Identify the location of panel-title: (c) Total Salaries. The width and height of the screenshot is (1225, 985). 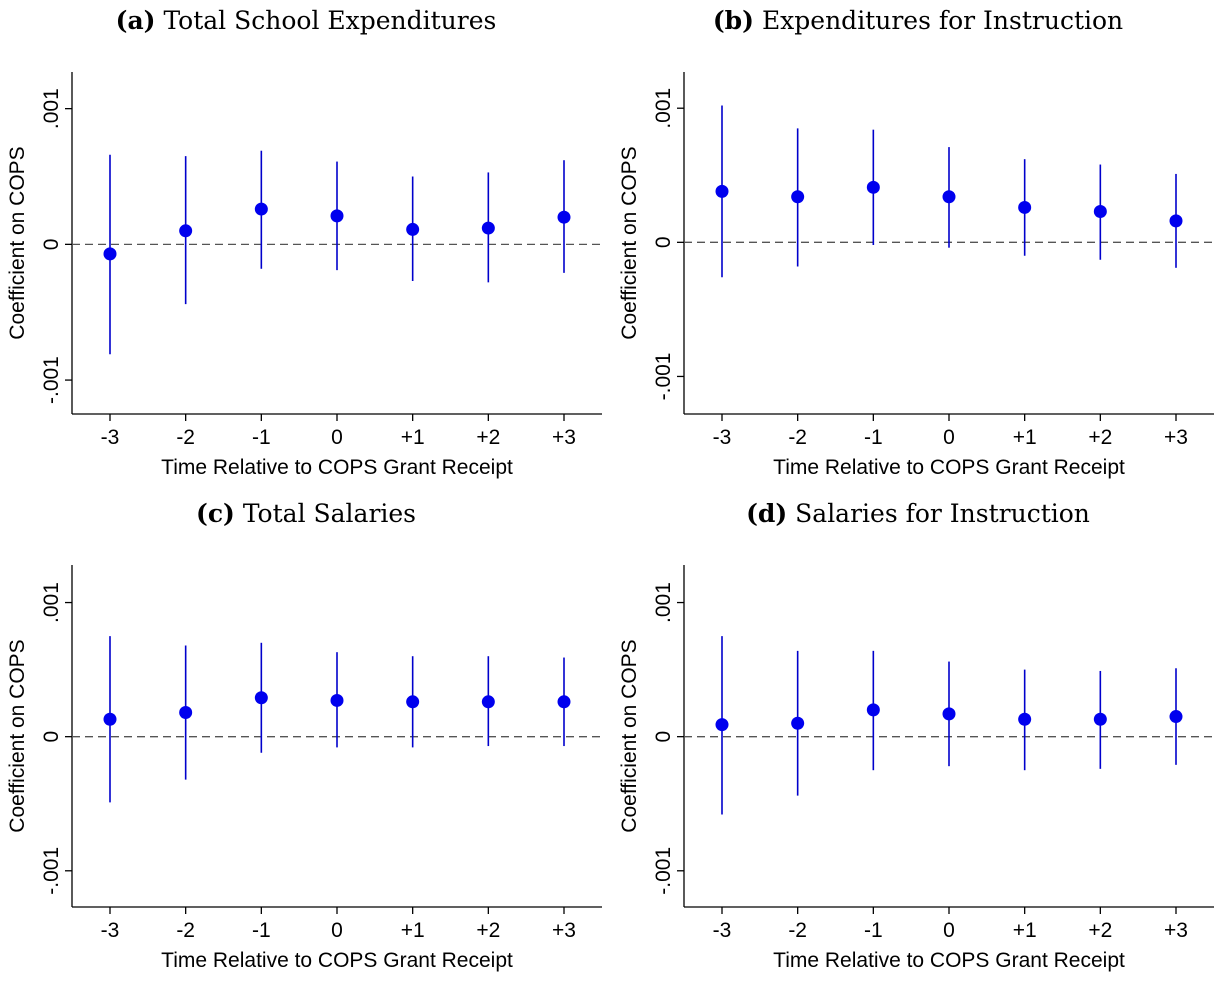
(306, 513).